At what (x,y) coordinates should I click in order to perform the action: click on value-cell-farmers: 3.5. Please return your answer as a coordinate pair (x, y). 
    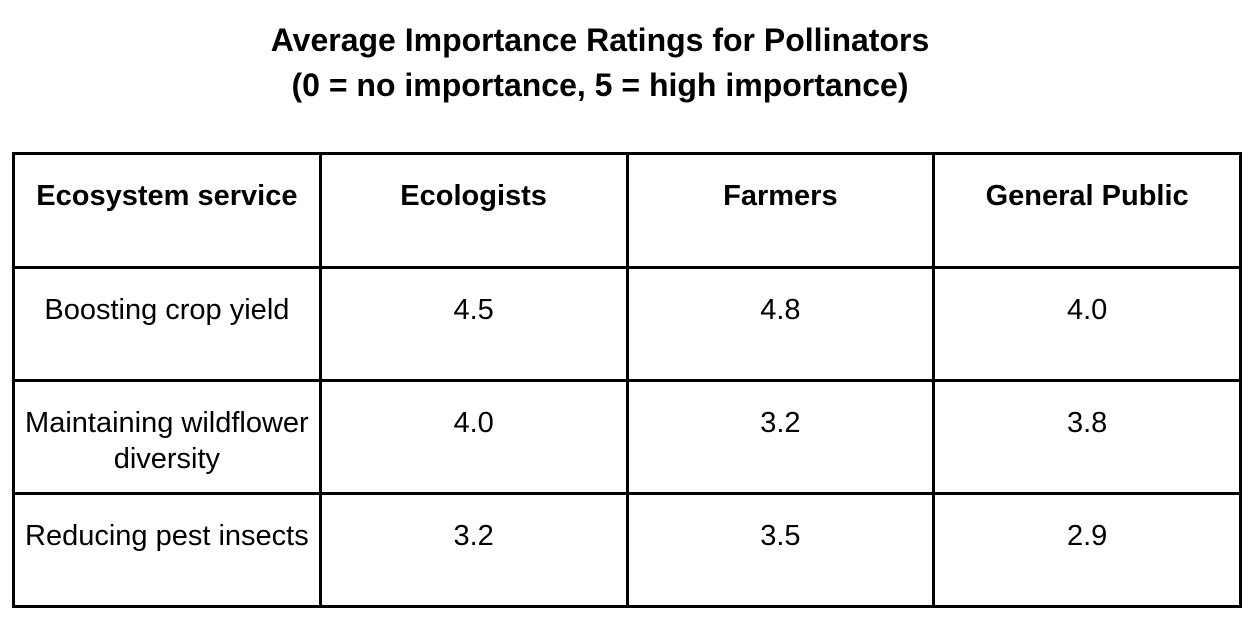
    Looking at the image, I should click on (780, 550).